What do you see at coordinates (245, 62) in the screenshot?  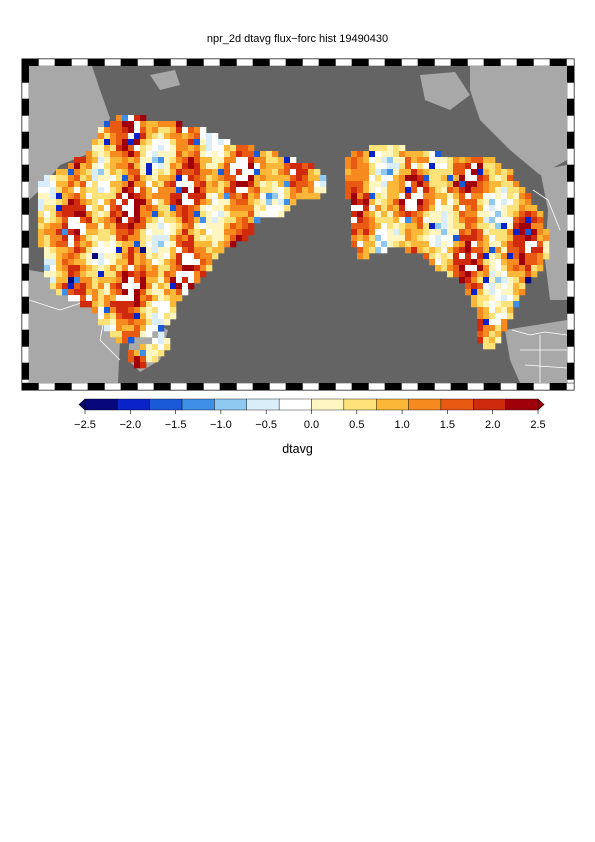 I see `frame-tick-top` at bounding box center [245, 62].